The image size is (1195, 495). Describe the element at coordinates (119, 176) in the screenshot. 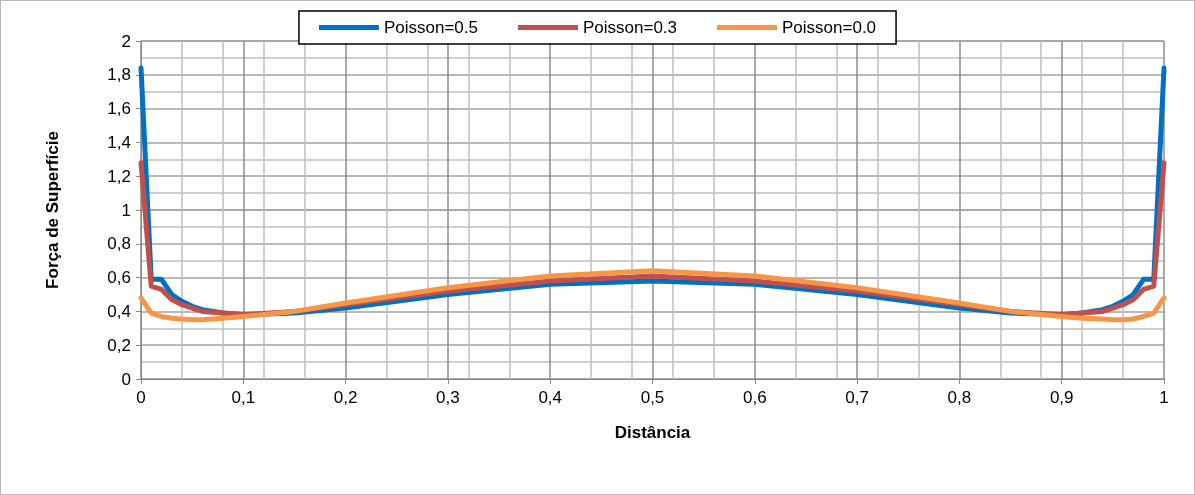

I see `y-tick-label: 1,2` at that location.